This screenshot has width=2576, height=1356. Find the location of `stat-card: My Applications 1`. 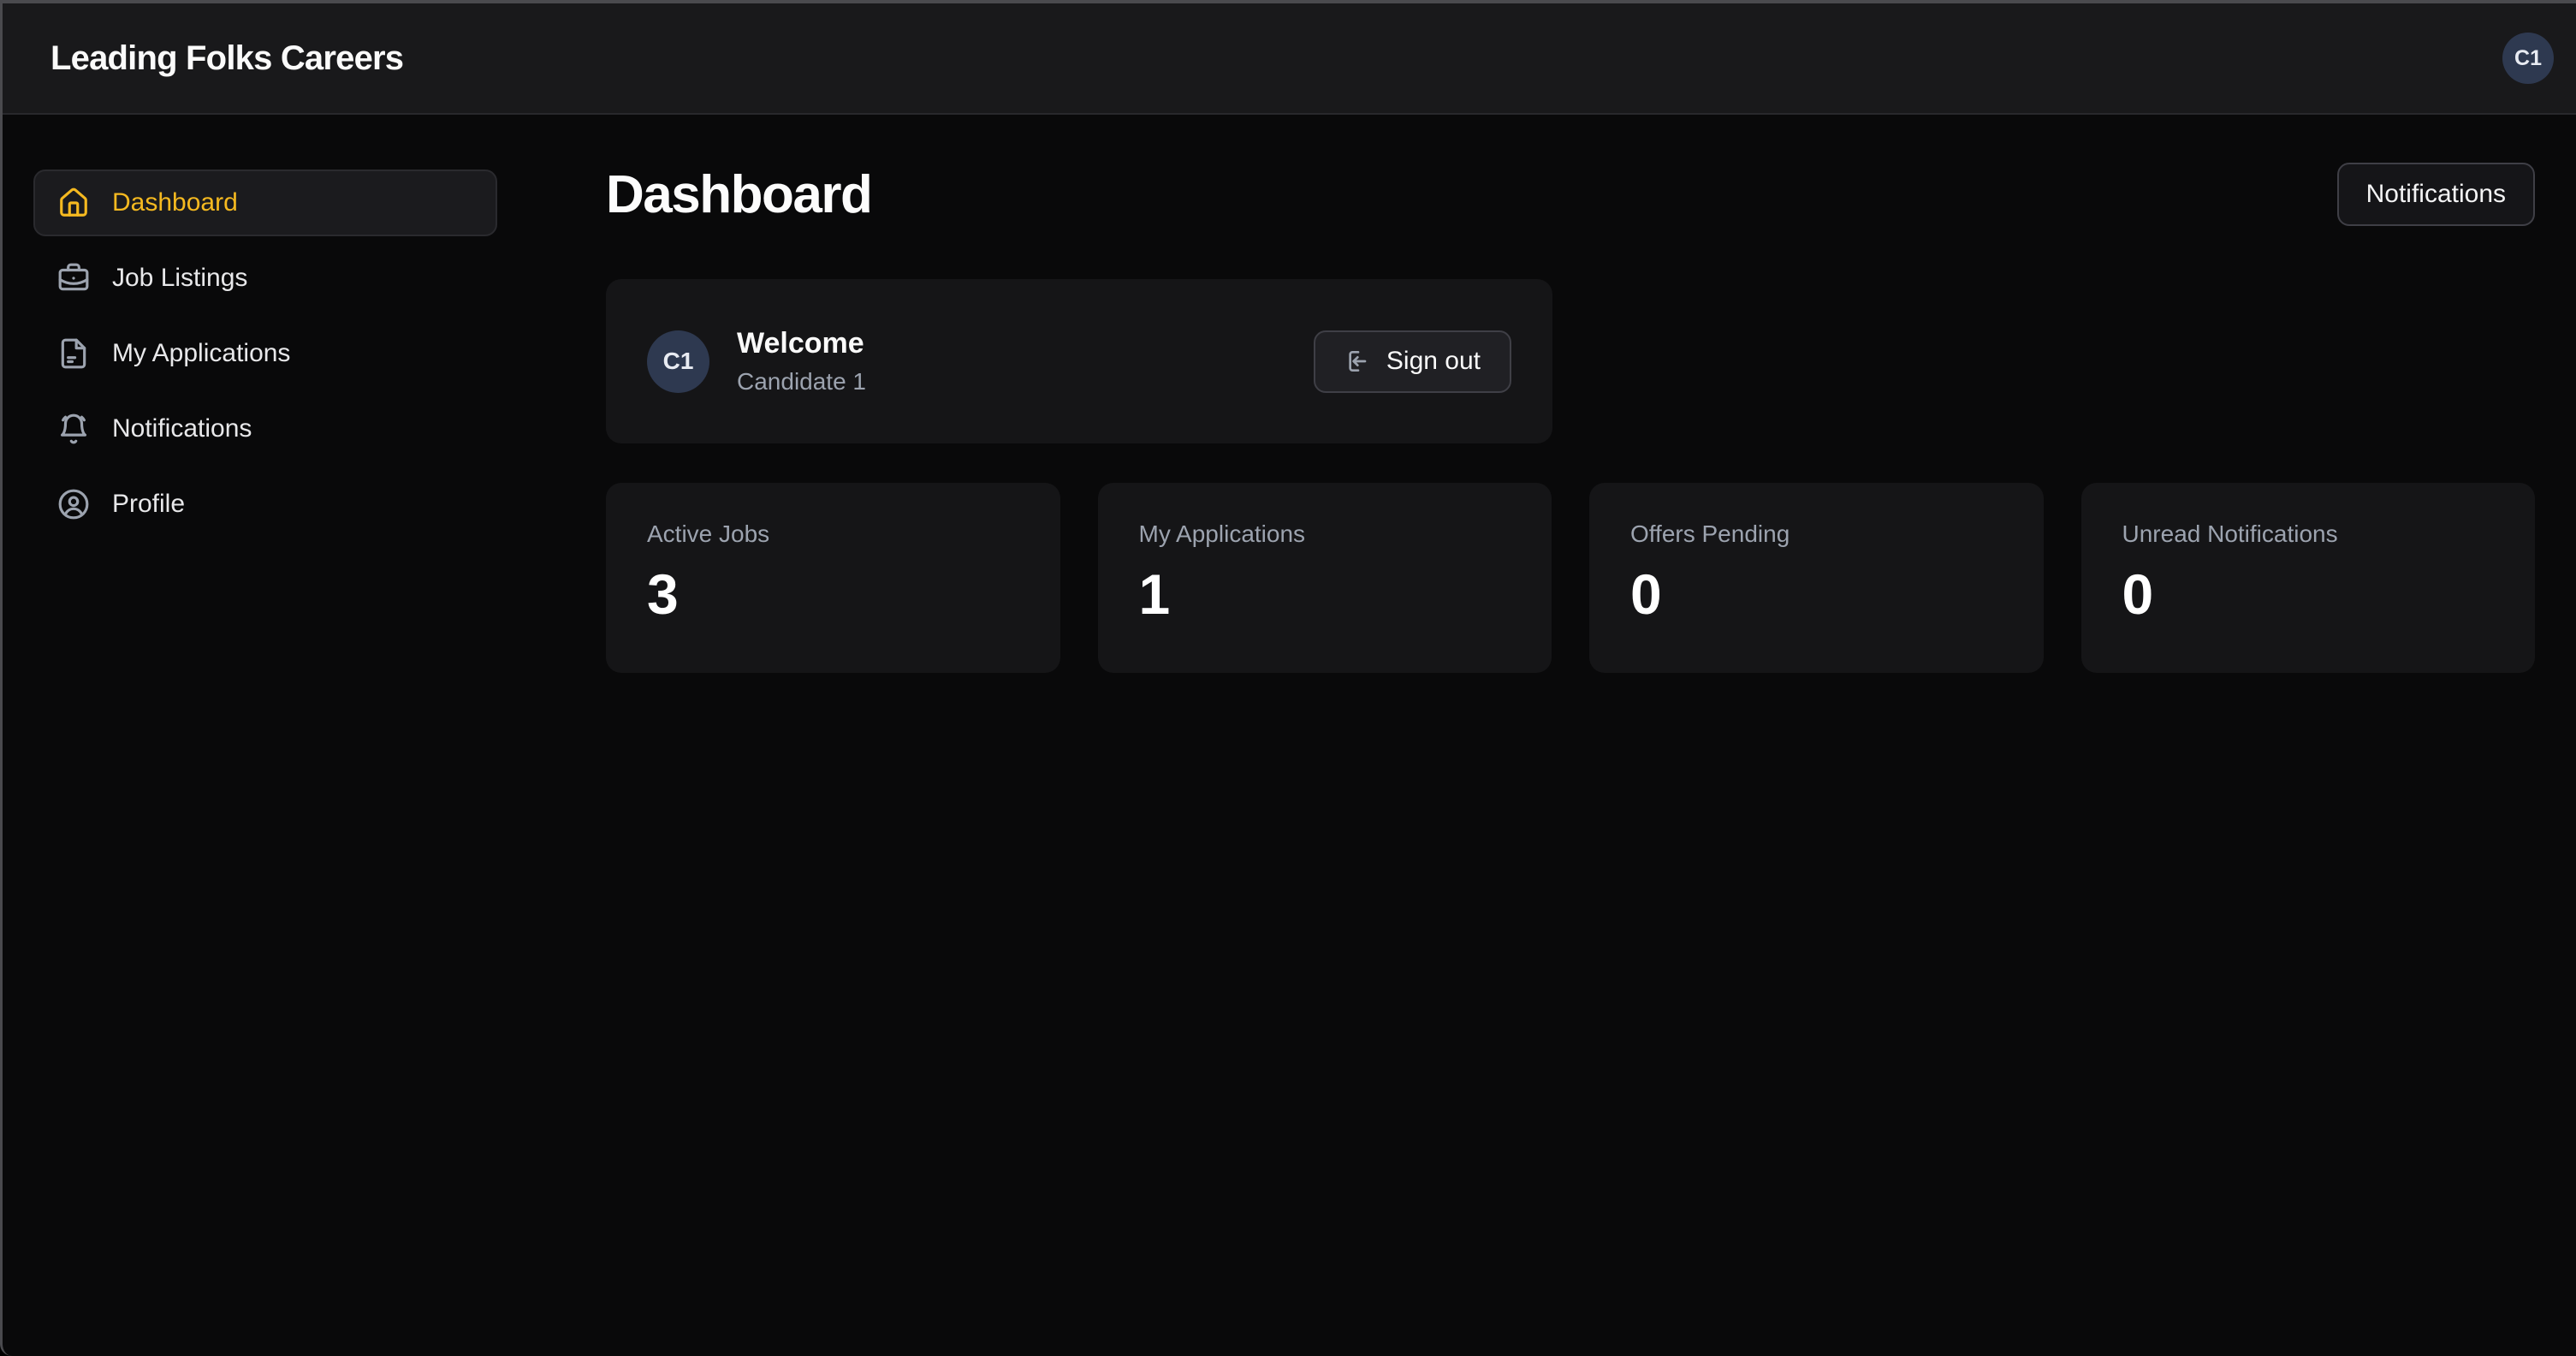

stat-card: My Applications 1 is located at coordinates (1324, 578).